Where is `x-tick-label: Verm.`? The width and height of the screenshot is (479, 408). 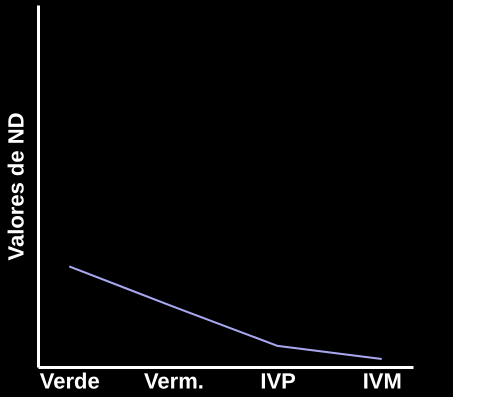
x-tick-label: Verm. is located at coordinates (174, 381).